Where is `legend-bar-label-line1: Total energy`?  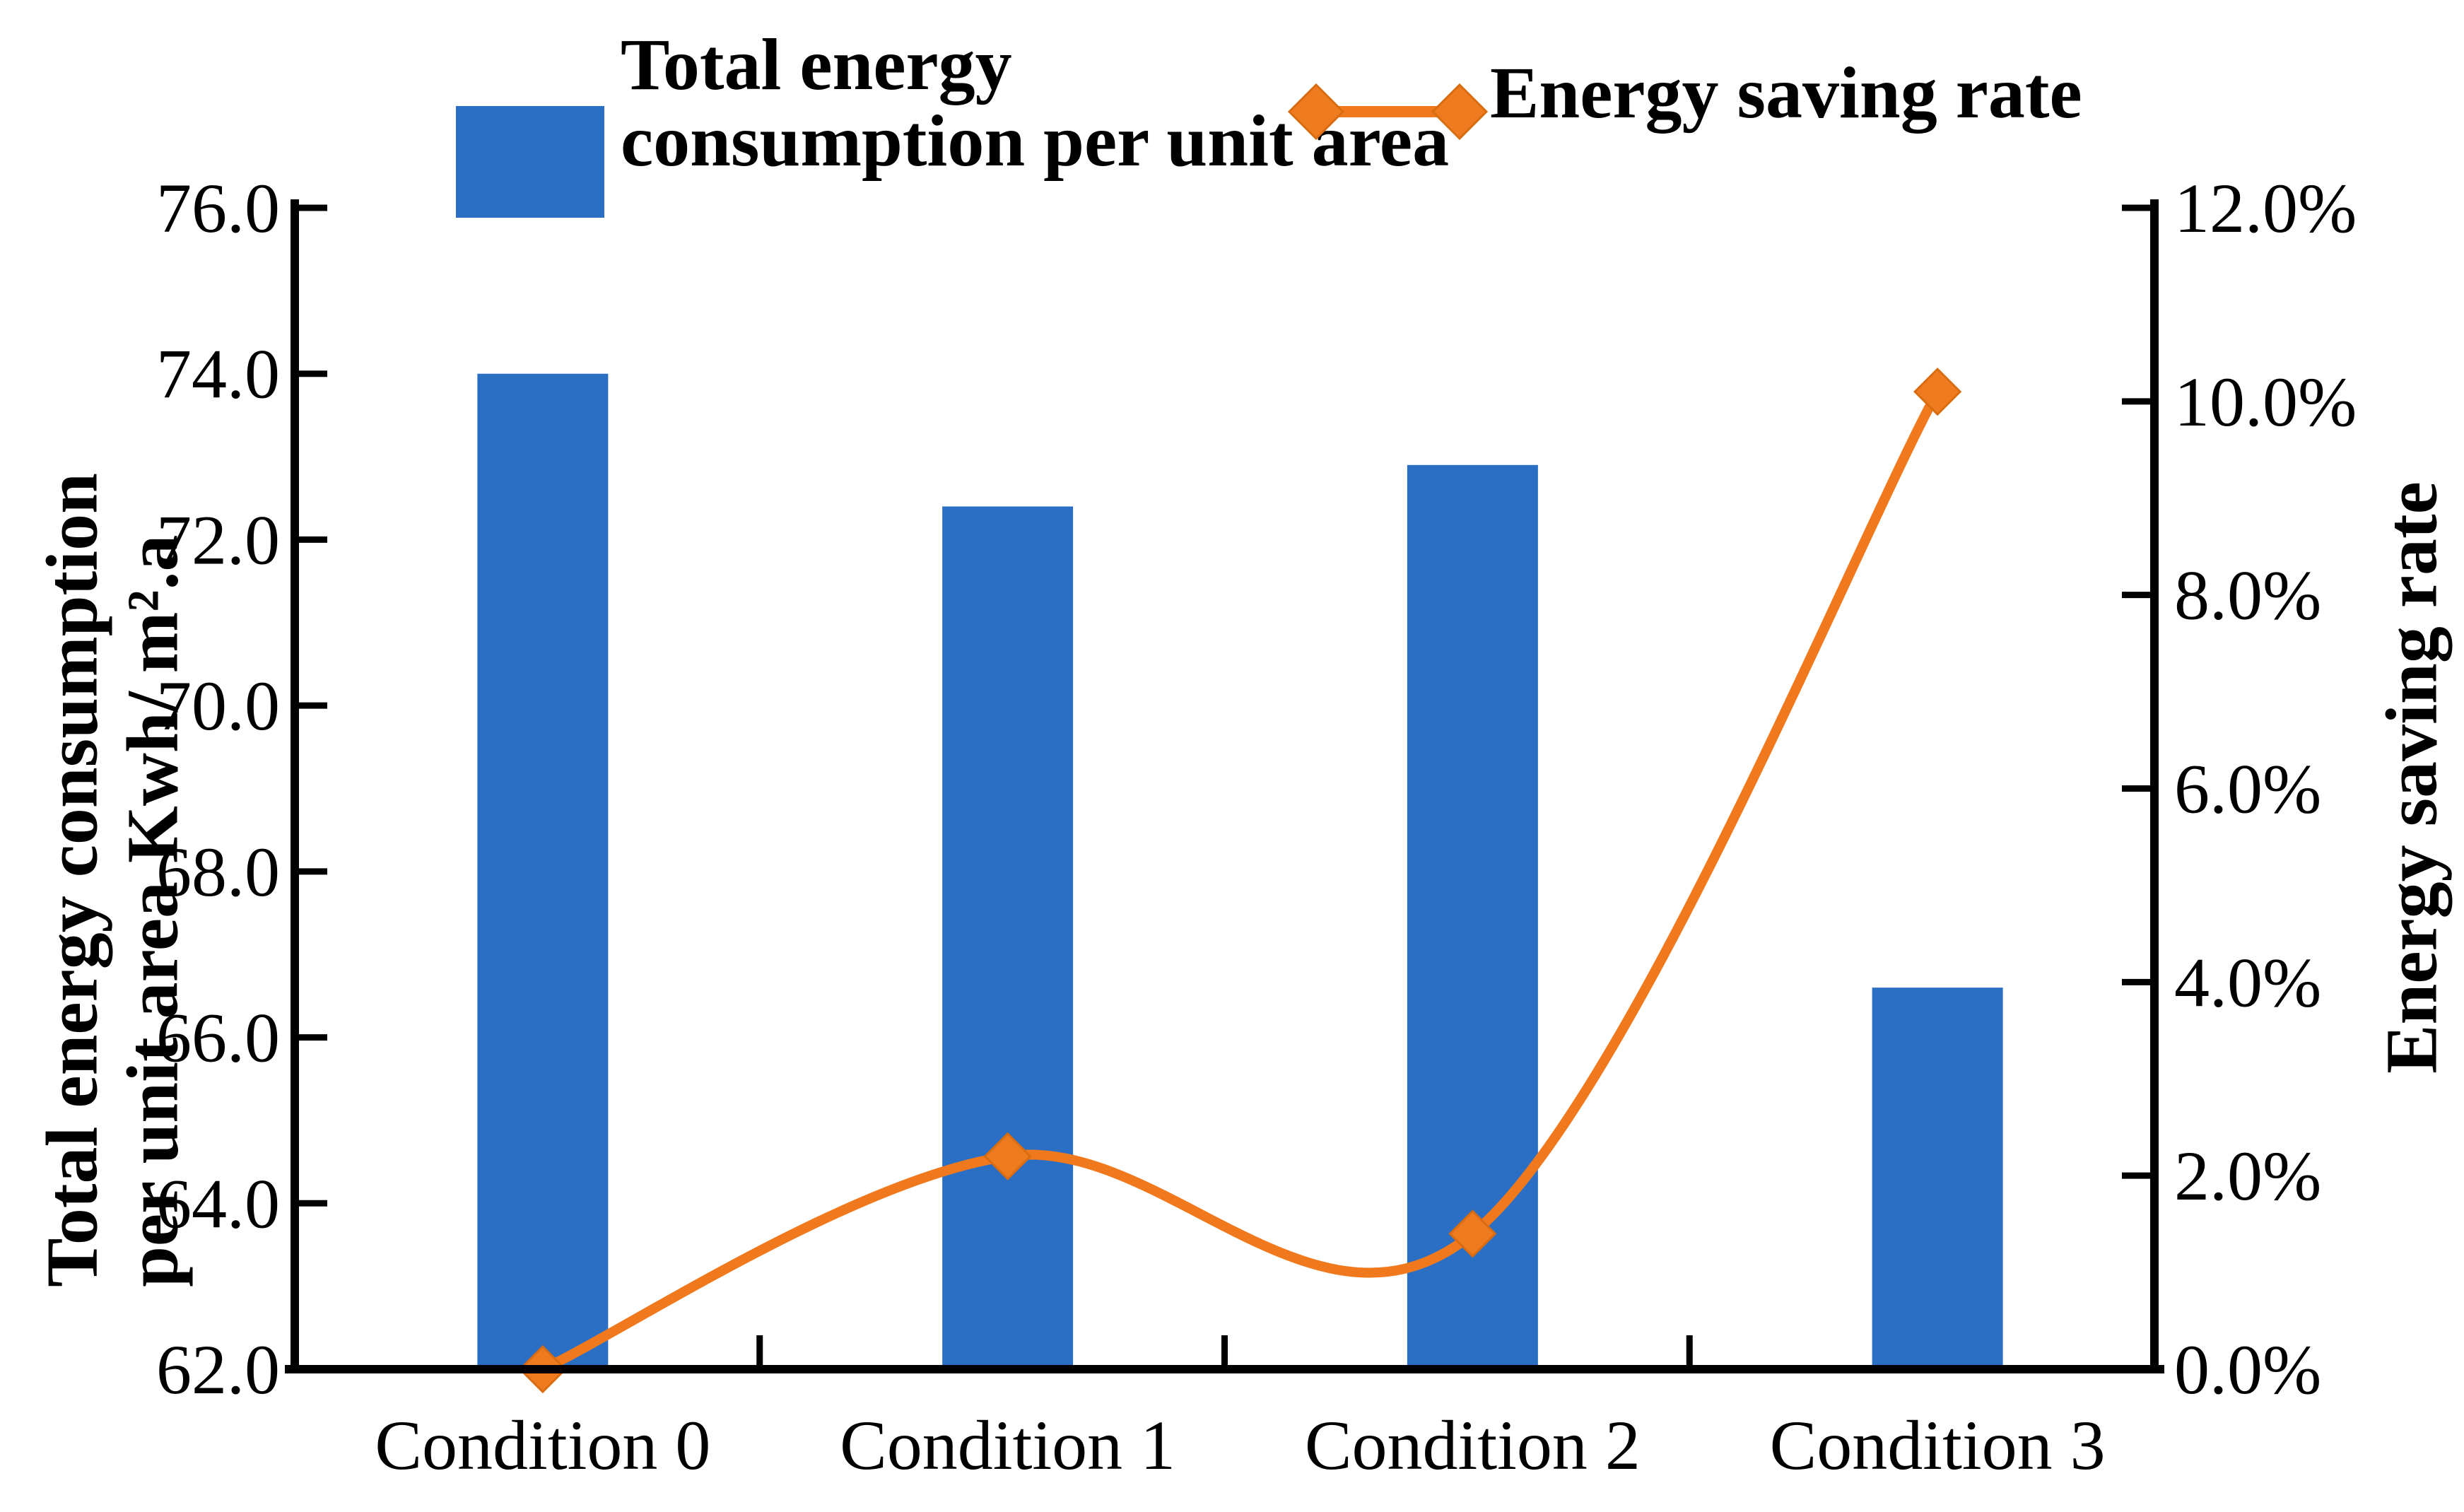
legend-bar-label-line1: Total energy is located at coordinates (816, 64).